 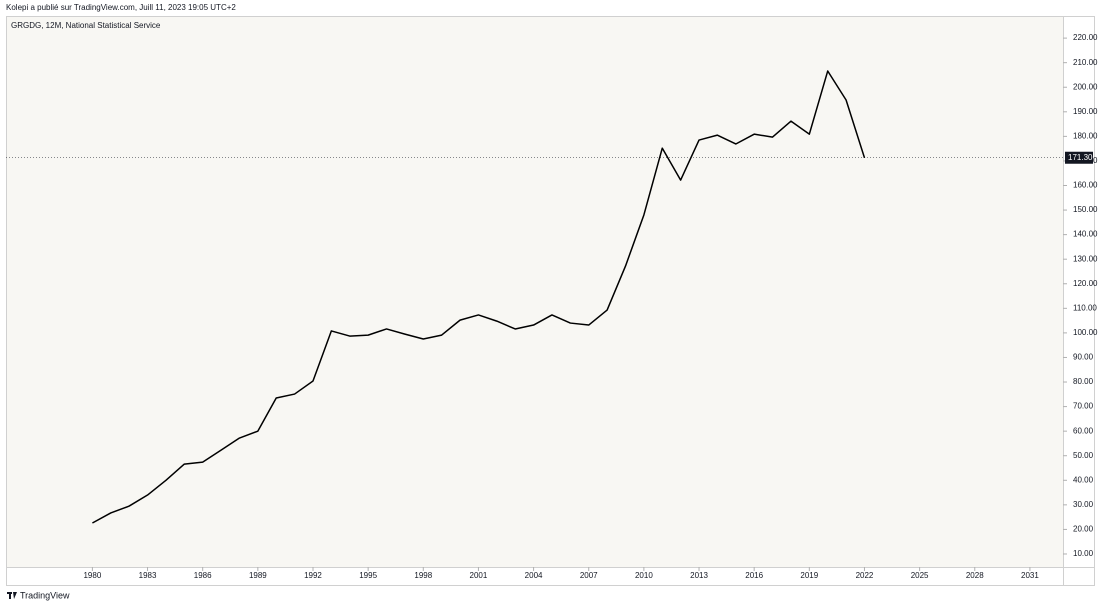 What do you see at coordinates (203, 575) in the screenshot?
I see `x-tick-label: 1986` at bounding box center [203, 575].